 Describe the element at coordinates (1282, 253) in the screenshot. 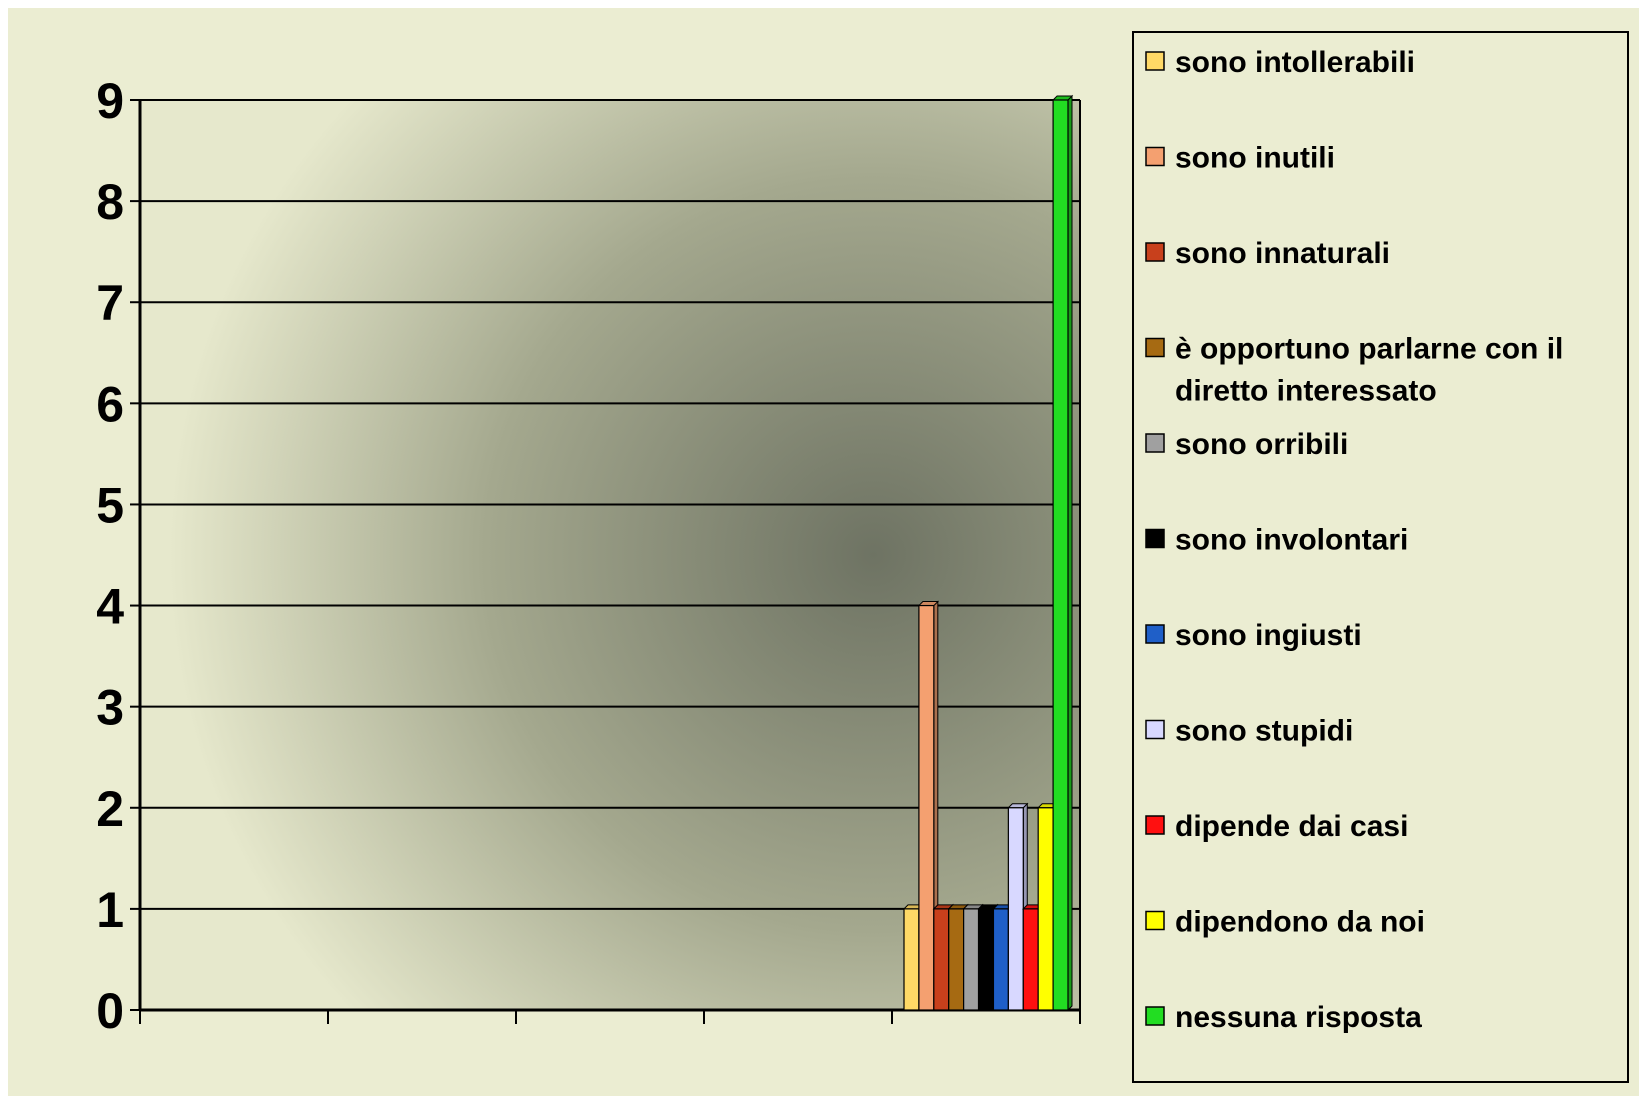

I see `legend-label: sono innaturali` at that location.